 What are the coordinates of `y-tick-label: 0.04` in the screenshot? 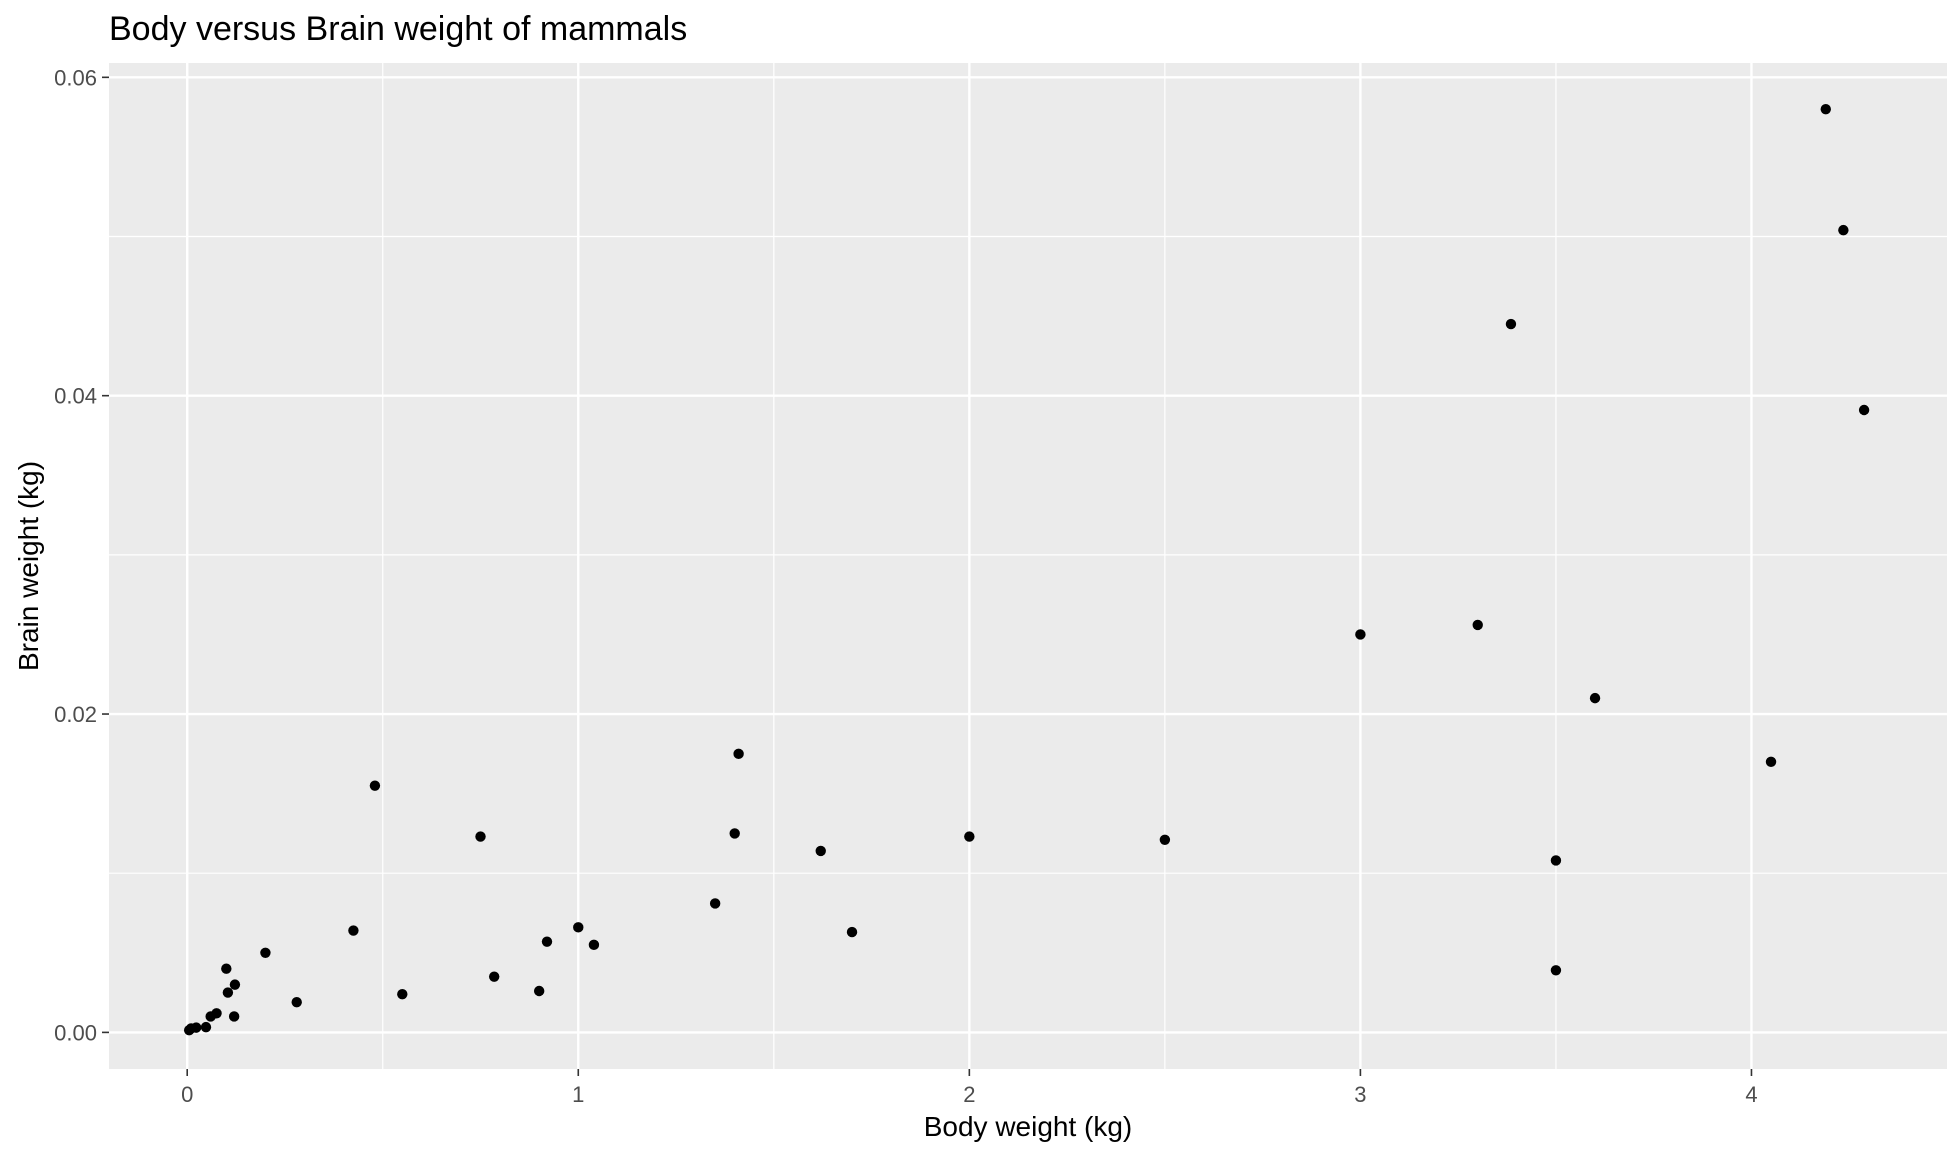 It's located at (75, 396).